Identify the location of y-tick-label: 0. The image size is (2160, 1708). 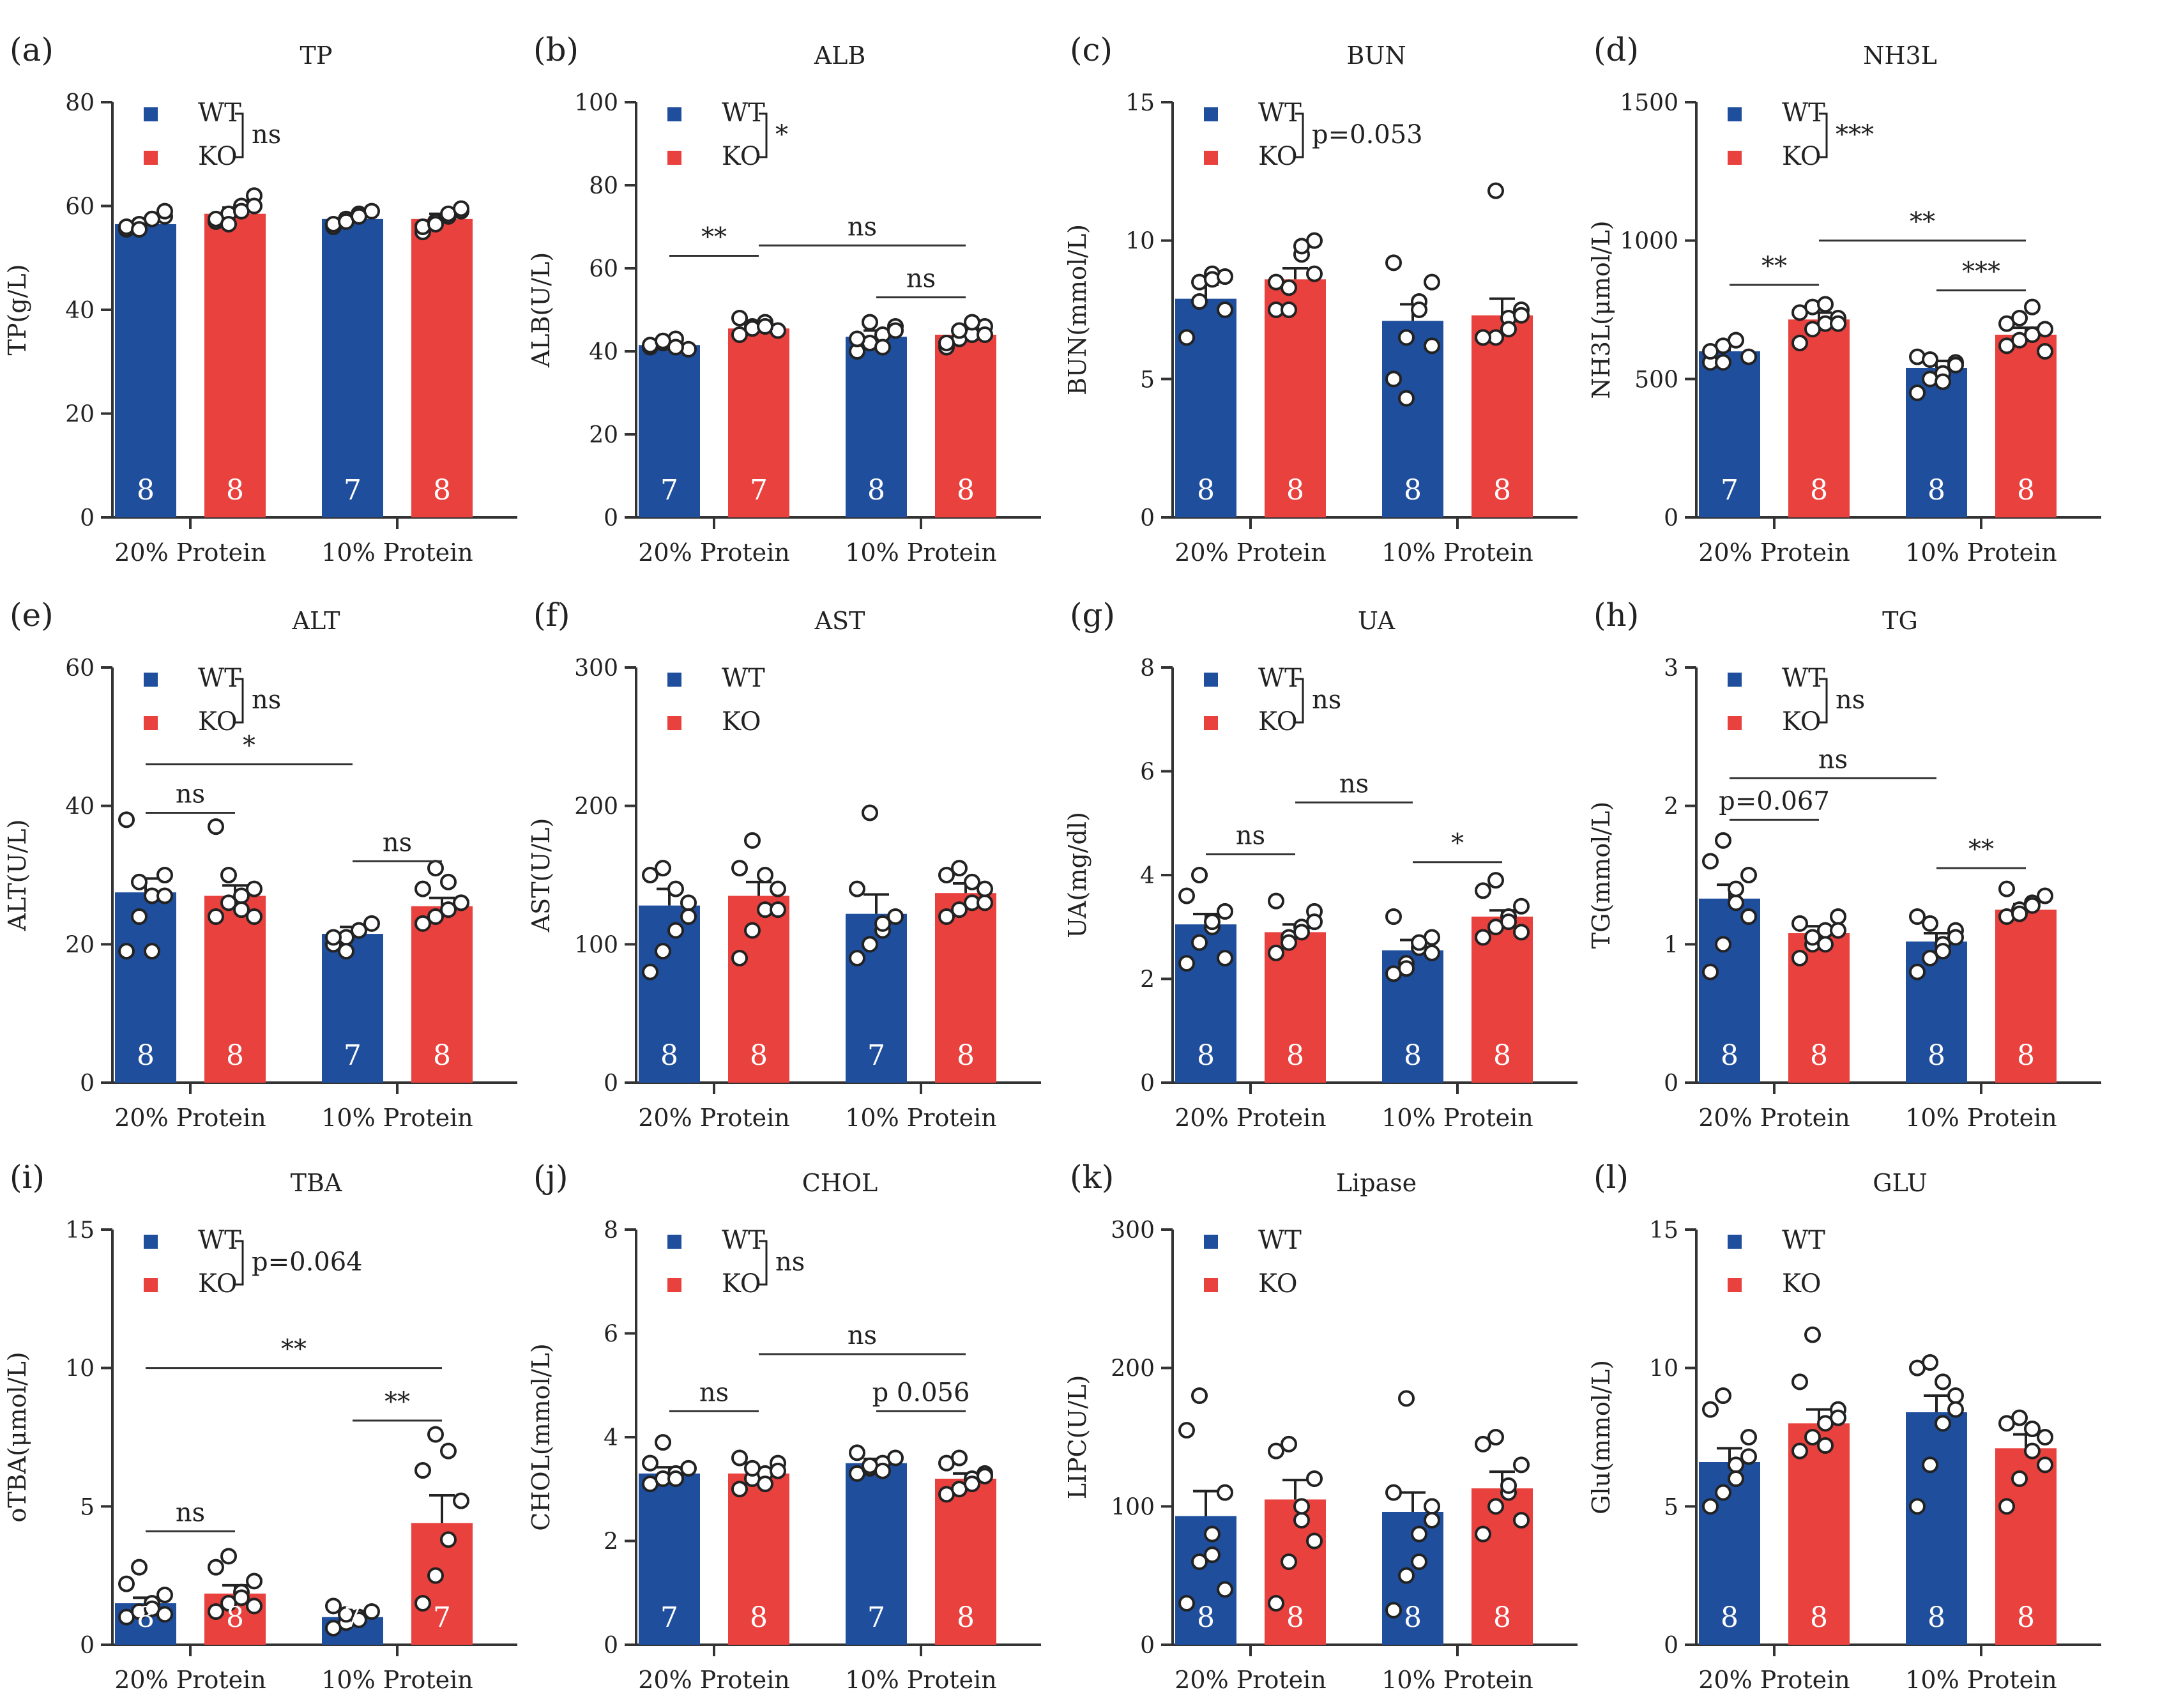
(1671, 1646).